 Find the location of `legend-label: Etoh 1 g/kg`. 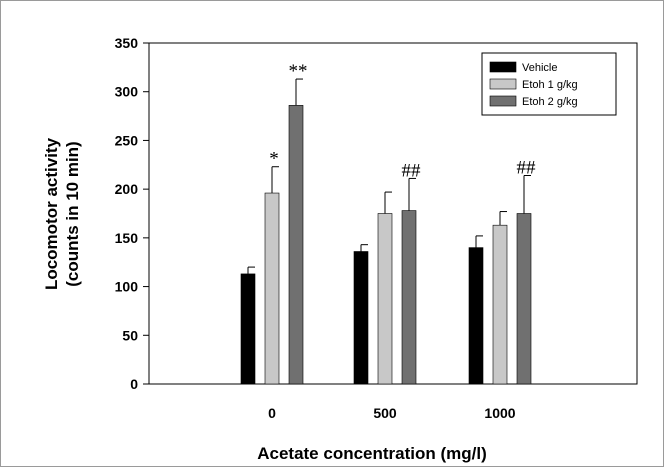

legend-label: Etoh 1 g/kg is located at coordinates (550, 85).